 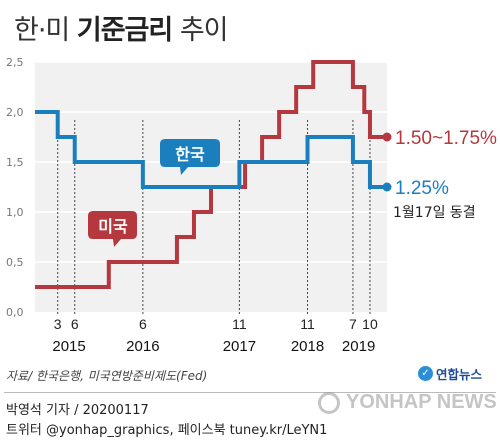 What do you see at coordinates (15, 212) in the screenshot?
I see `y-tick-label: 1,0` at bounding box center [15, 212].